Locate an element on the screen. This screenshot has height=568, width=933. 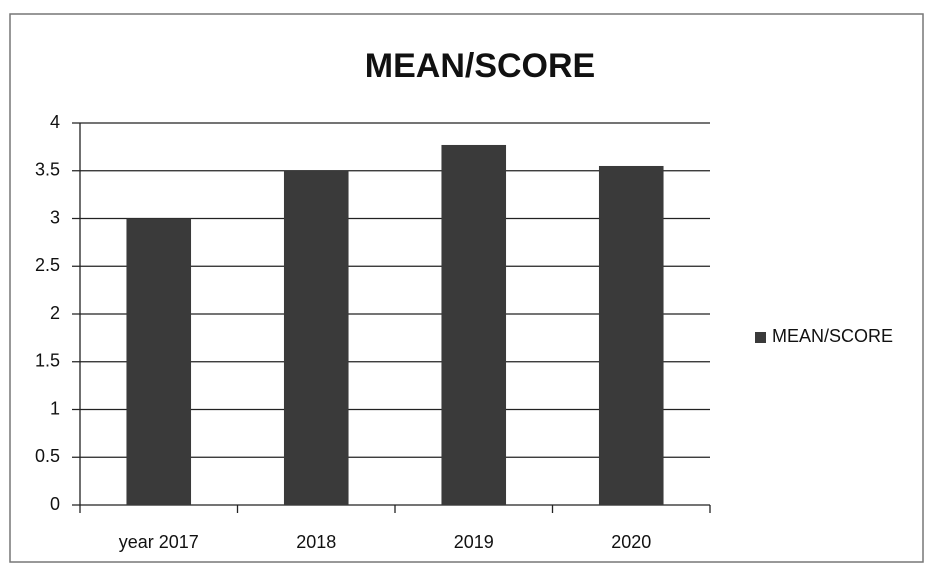
x-tick-label: 2018 is located at coordinates (316, 542).